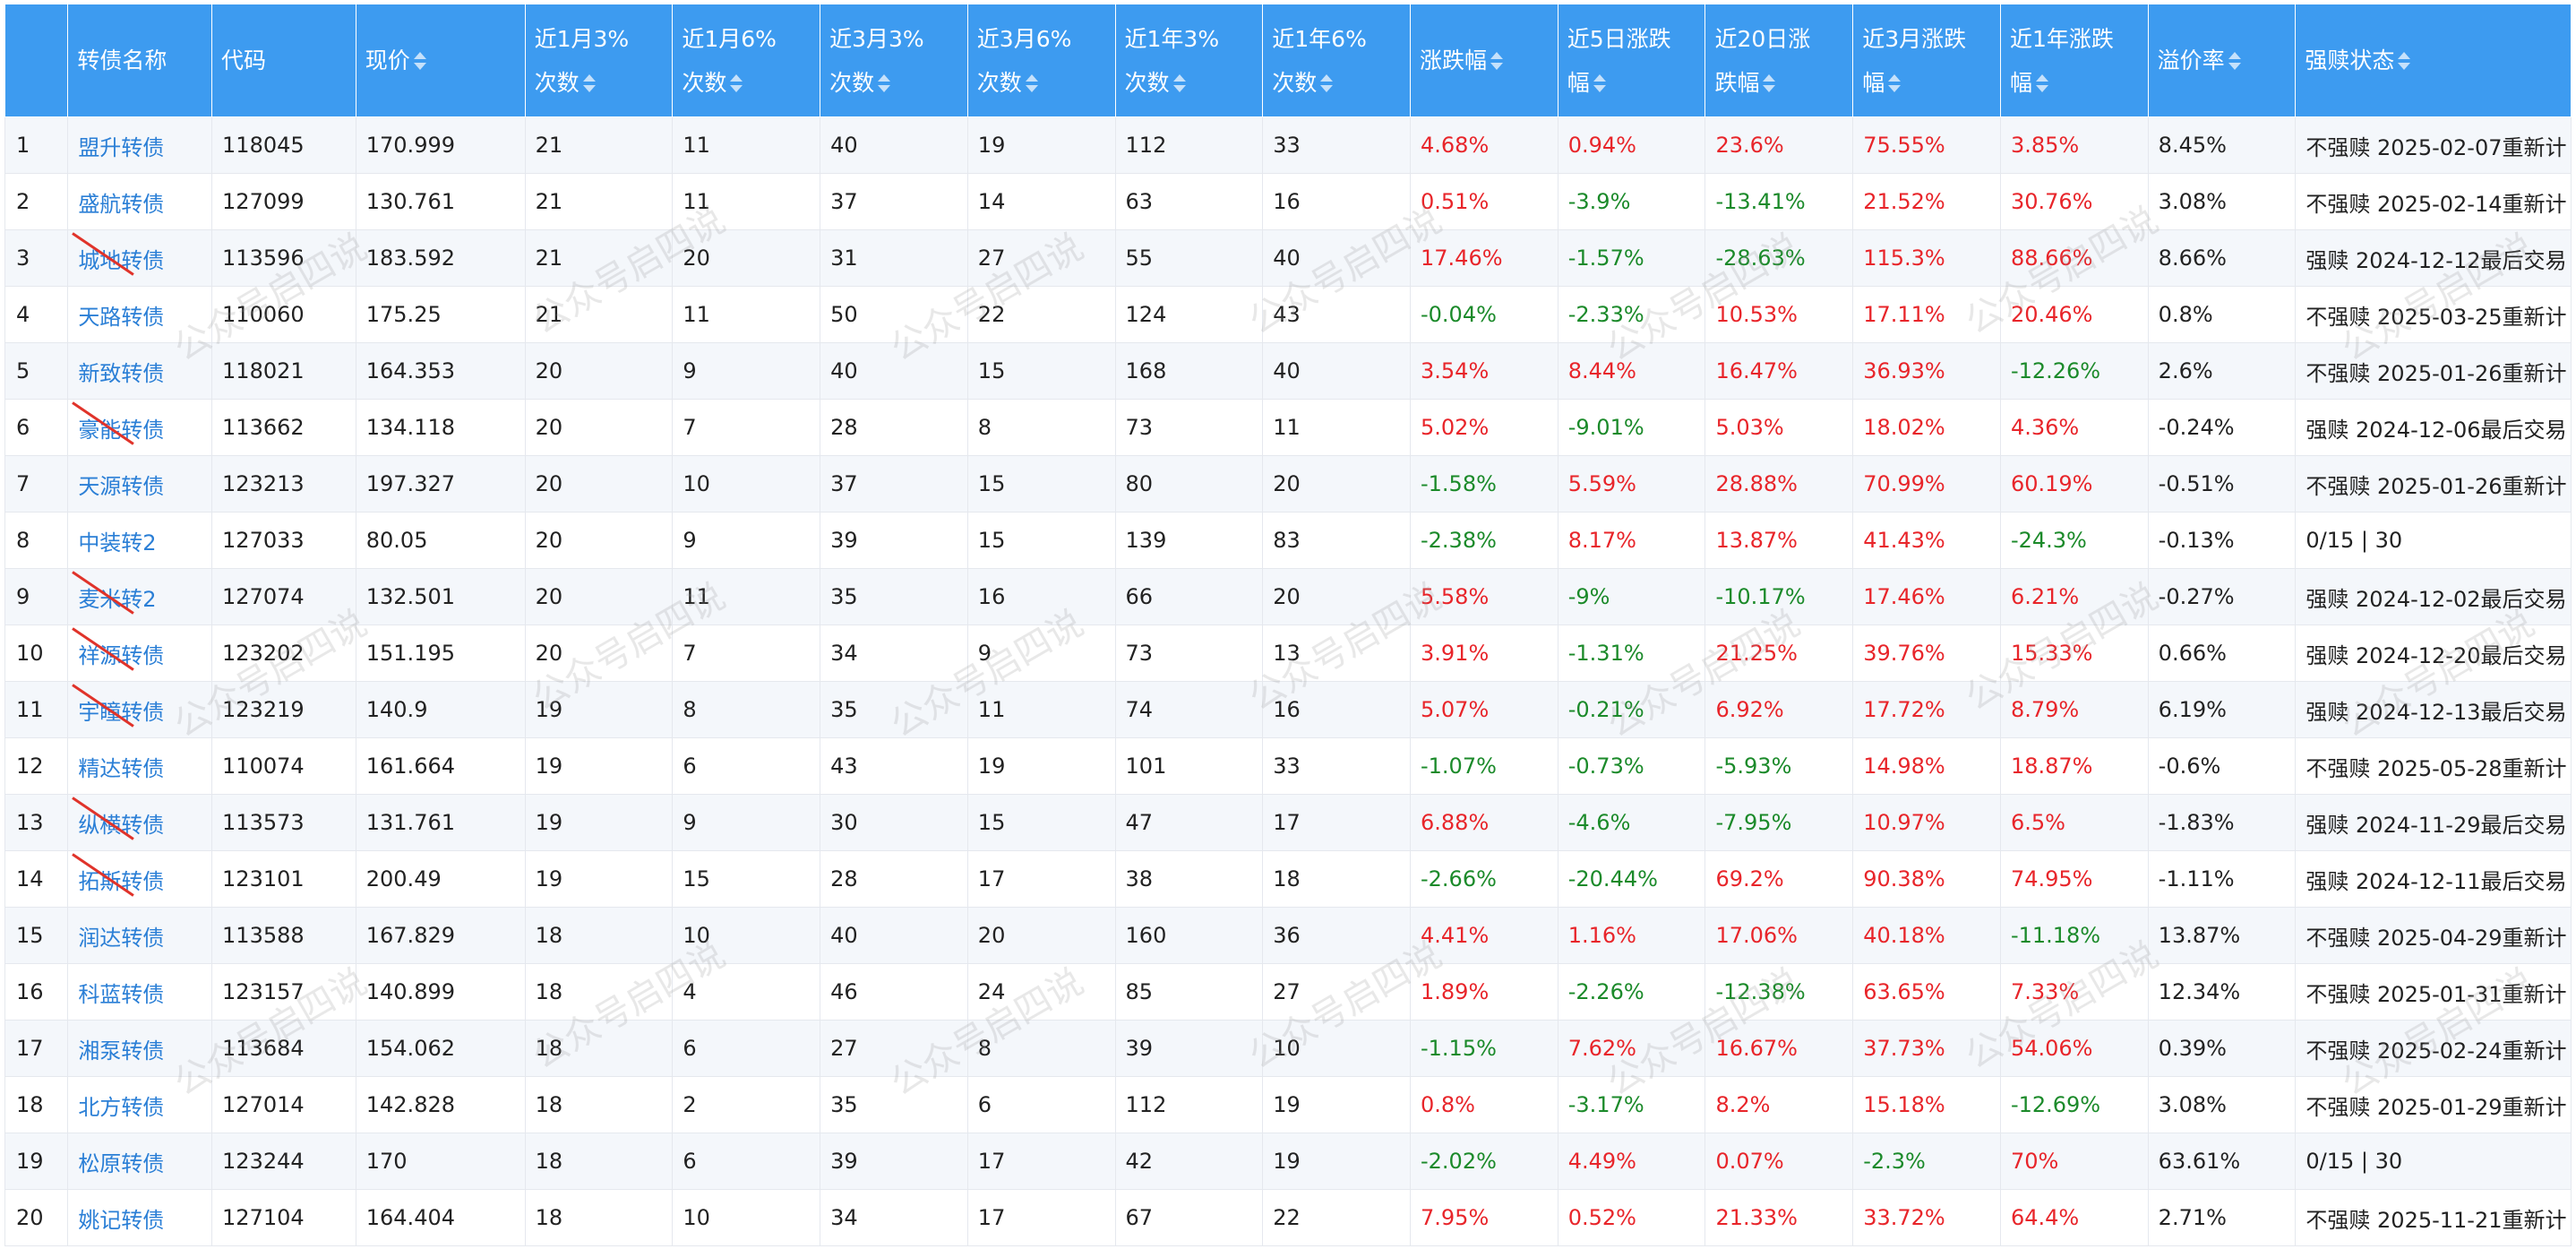  Describe the element at coordinates (121, 825) in the screenshot. I see `bond-name-link: 纵横转债` at that location.